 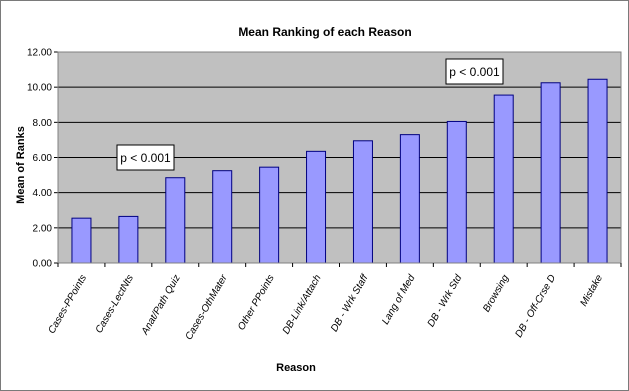 What do you see at coordinates (591, 291) in the screenshot?
I see `category-label: Mistake` at bounding box center [591, 291].